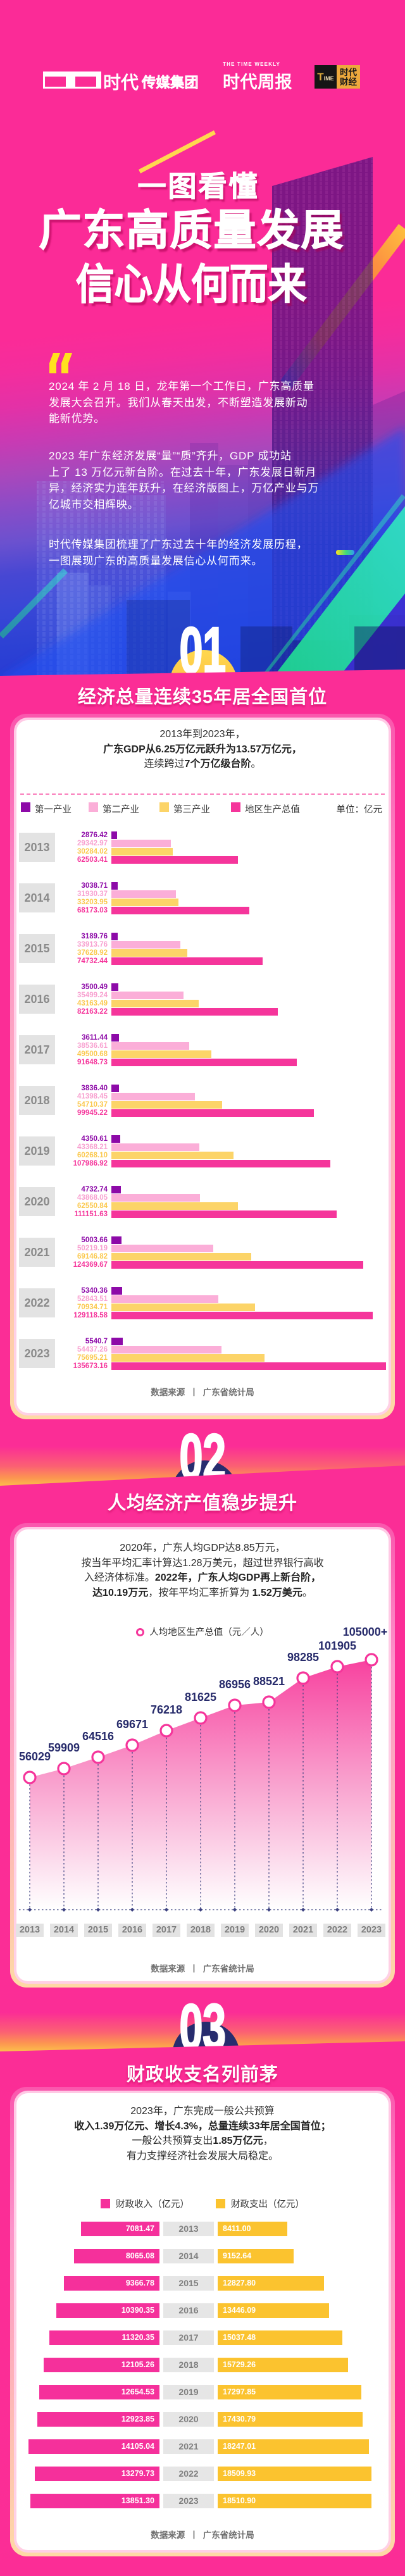  Describe the element at coordinates (98, 1736) in the screenshot. I see `svg-text: 64516` at that location.